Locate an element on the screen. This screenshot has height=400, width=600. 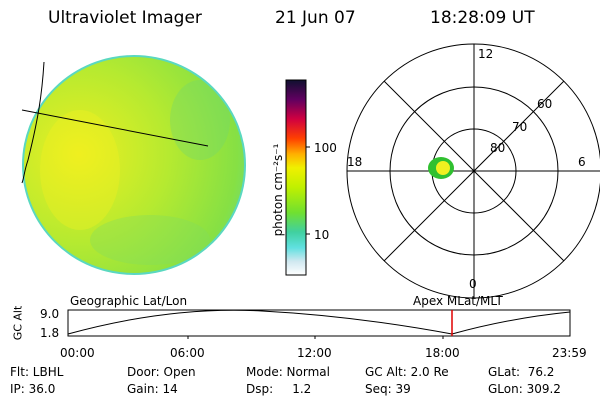
info-gc-alt: GC Alt: 2.0 Re is located at coordinates (407, 372).